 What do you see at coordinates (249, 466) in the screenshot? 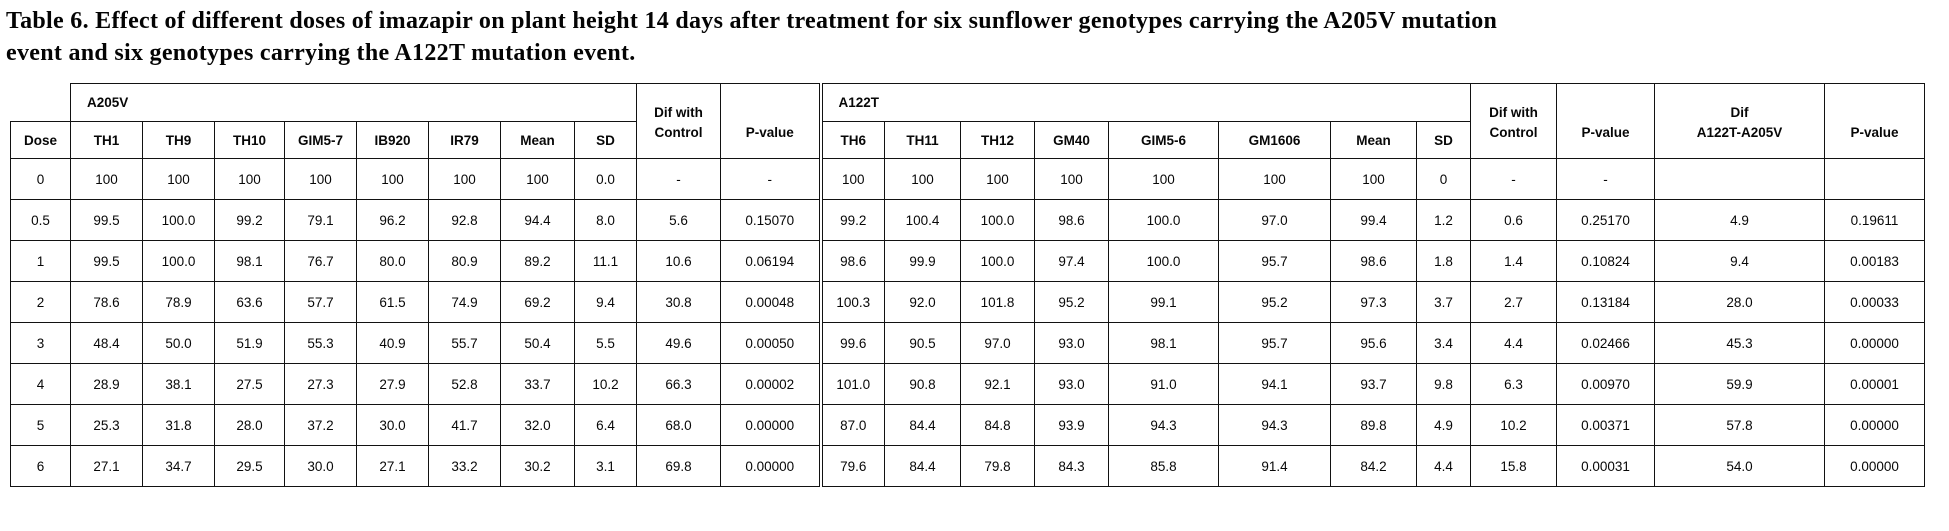
I see `data-cell: 29.5` at bounding box center [249, 466].